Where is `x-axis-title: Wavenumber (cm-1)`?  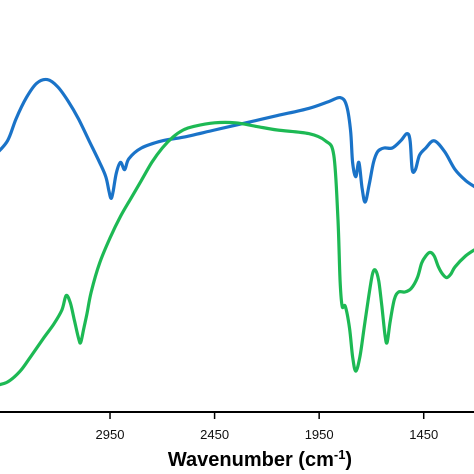 x-axis-title: Wavenumber (cm-1) is located at coordinates (260, 459).